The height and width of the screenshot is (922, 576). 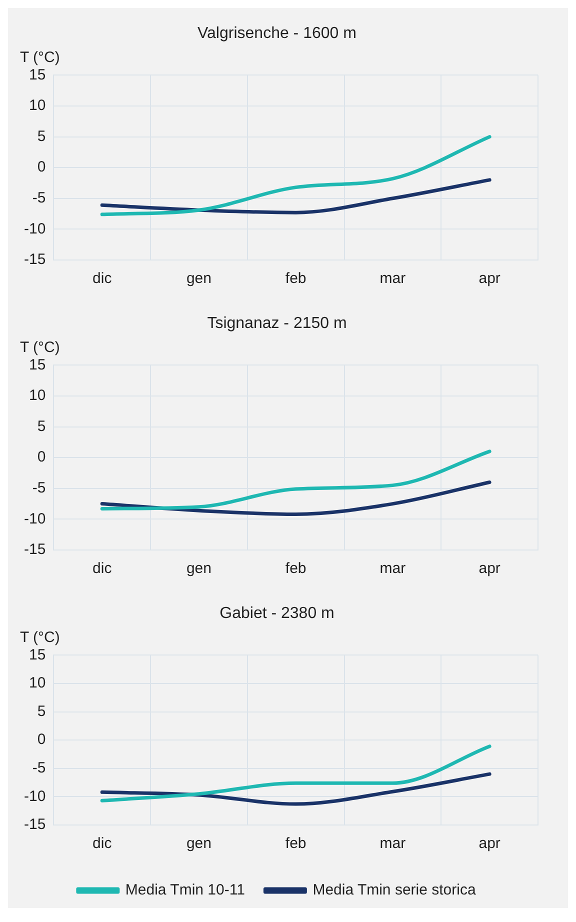 What do you see at coordinates (277, 613) in the screenshot?
I see `chart-title: Gabiet - 2380 m` at bounding box center [277, 613].